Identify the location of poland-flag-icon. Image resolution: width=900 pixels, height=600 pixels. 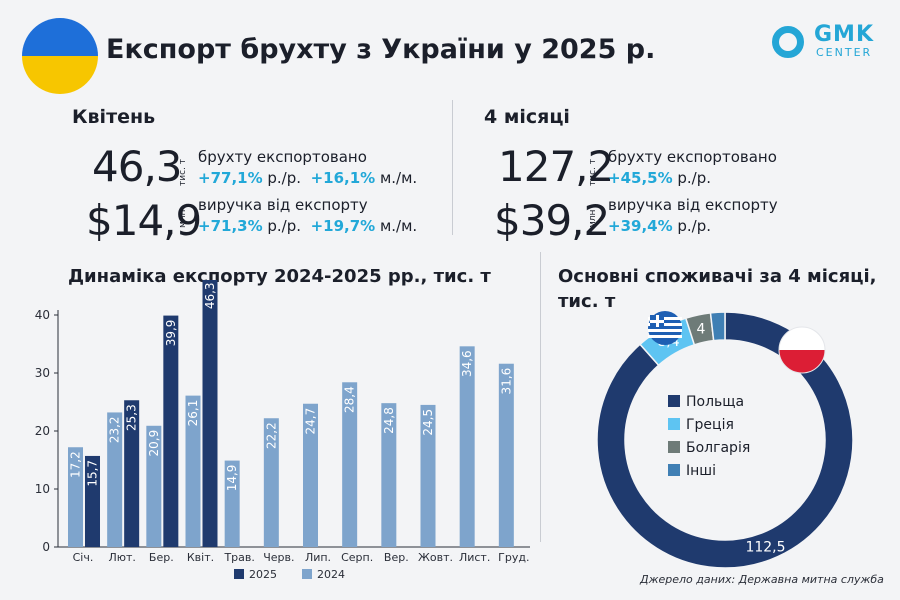
(802, 350).